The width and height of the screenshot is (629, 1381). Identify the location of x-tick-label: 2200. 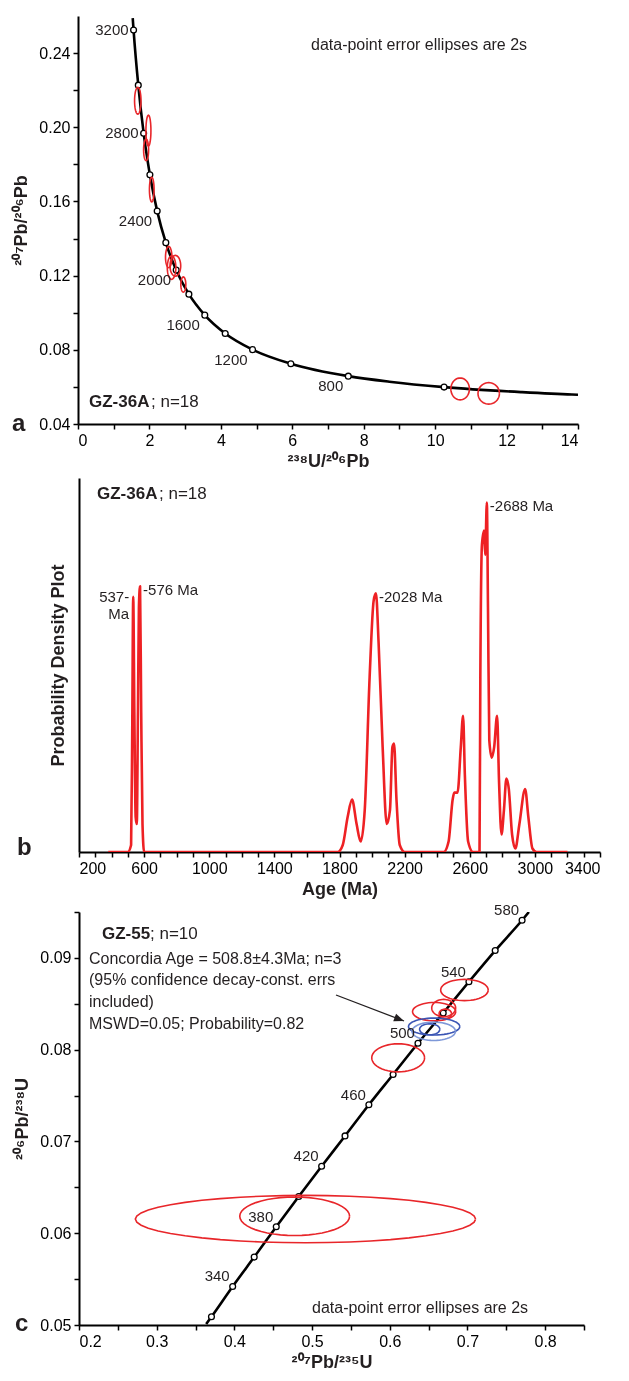
(405, 868).